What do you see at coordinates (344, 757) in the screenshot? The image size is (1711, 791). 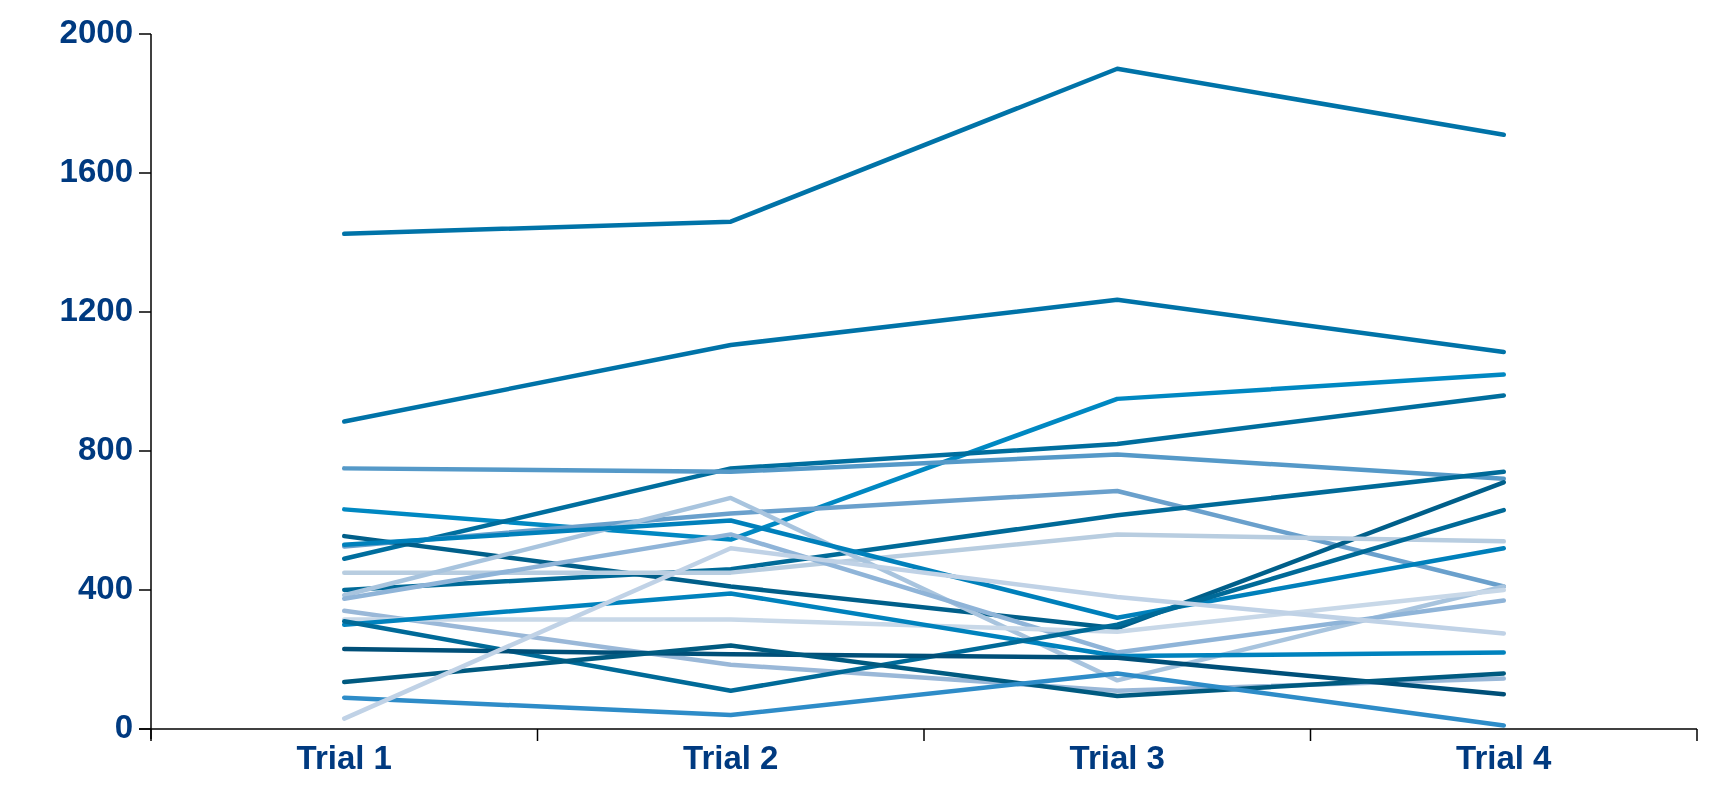 I see `x-tick-label: Trial 1` at bounding box center [344, 757].